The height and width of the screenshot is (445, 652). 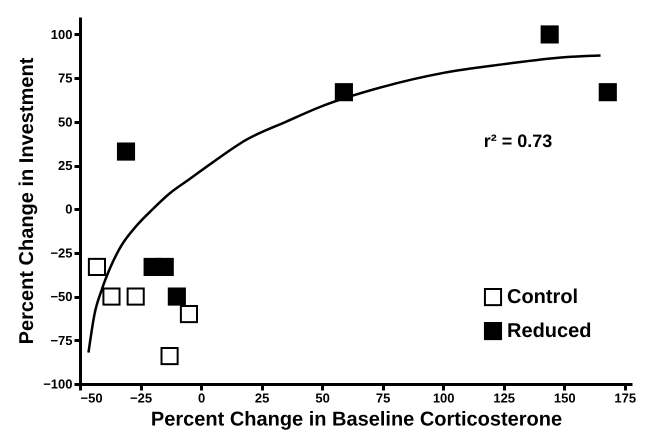 What do you see at coordinates (61, 34) in the screenshot?
I see `y-tick-label: 100` at bounding box center [61, 34].